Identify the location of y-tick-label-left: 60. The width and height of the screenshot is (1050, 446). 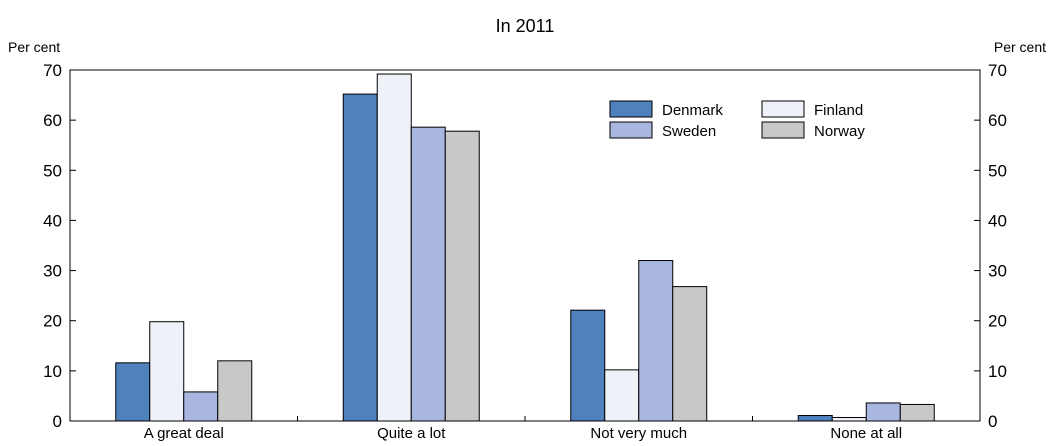
(52, 120).